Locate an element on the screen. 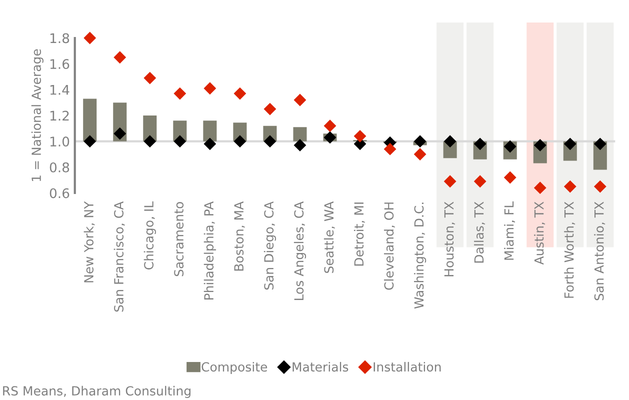 The height and width of the screenshot is (400, 629). x-tick-label: Sacramento is located at coordinates (179, 239).